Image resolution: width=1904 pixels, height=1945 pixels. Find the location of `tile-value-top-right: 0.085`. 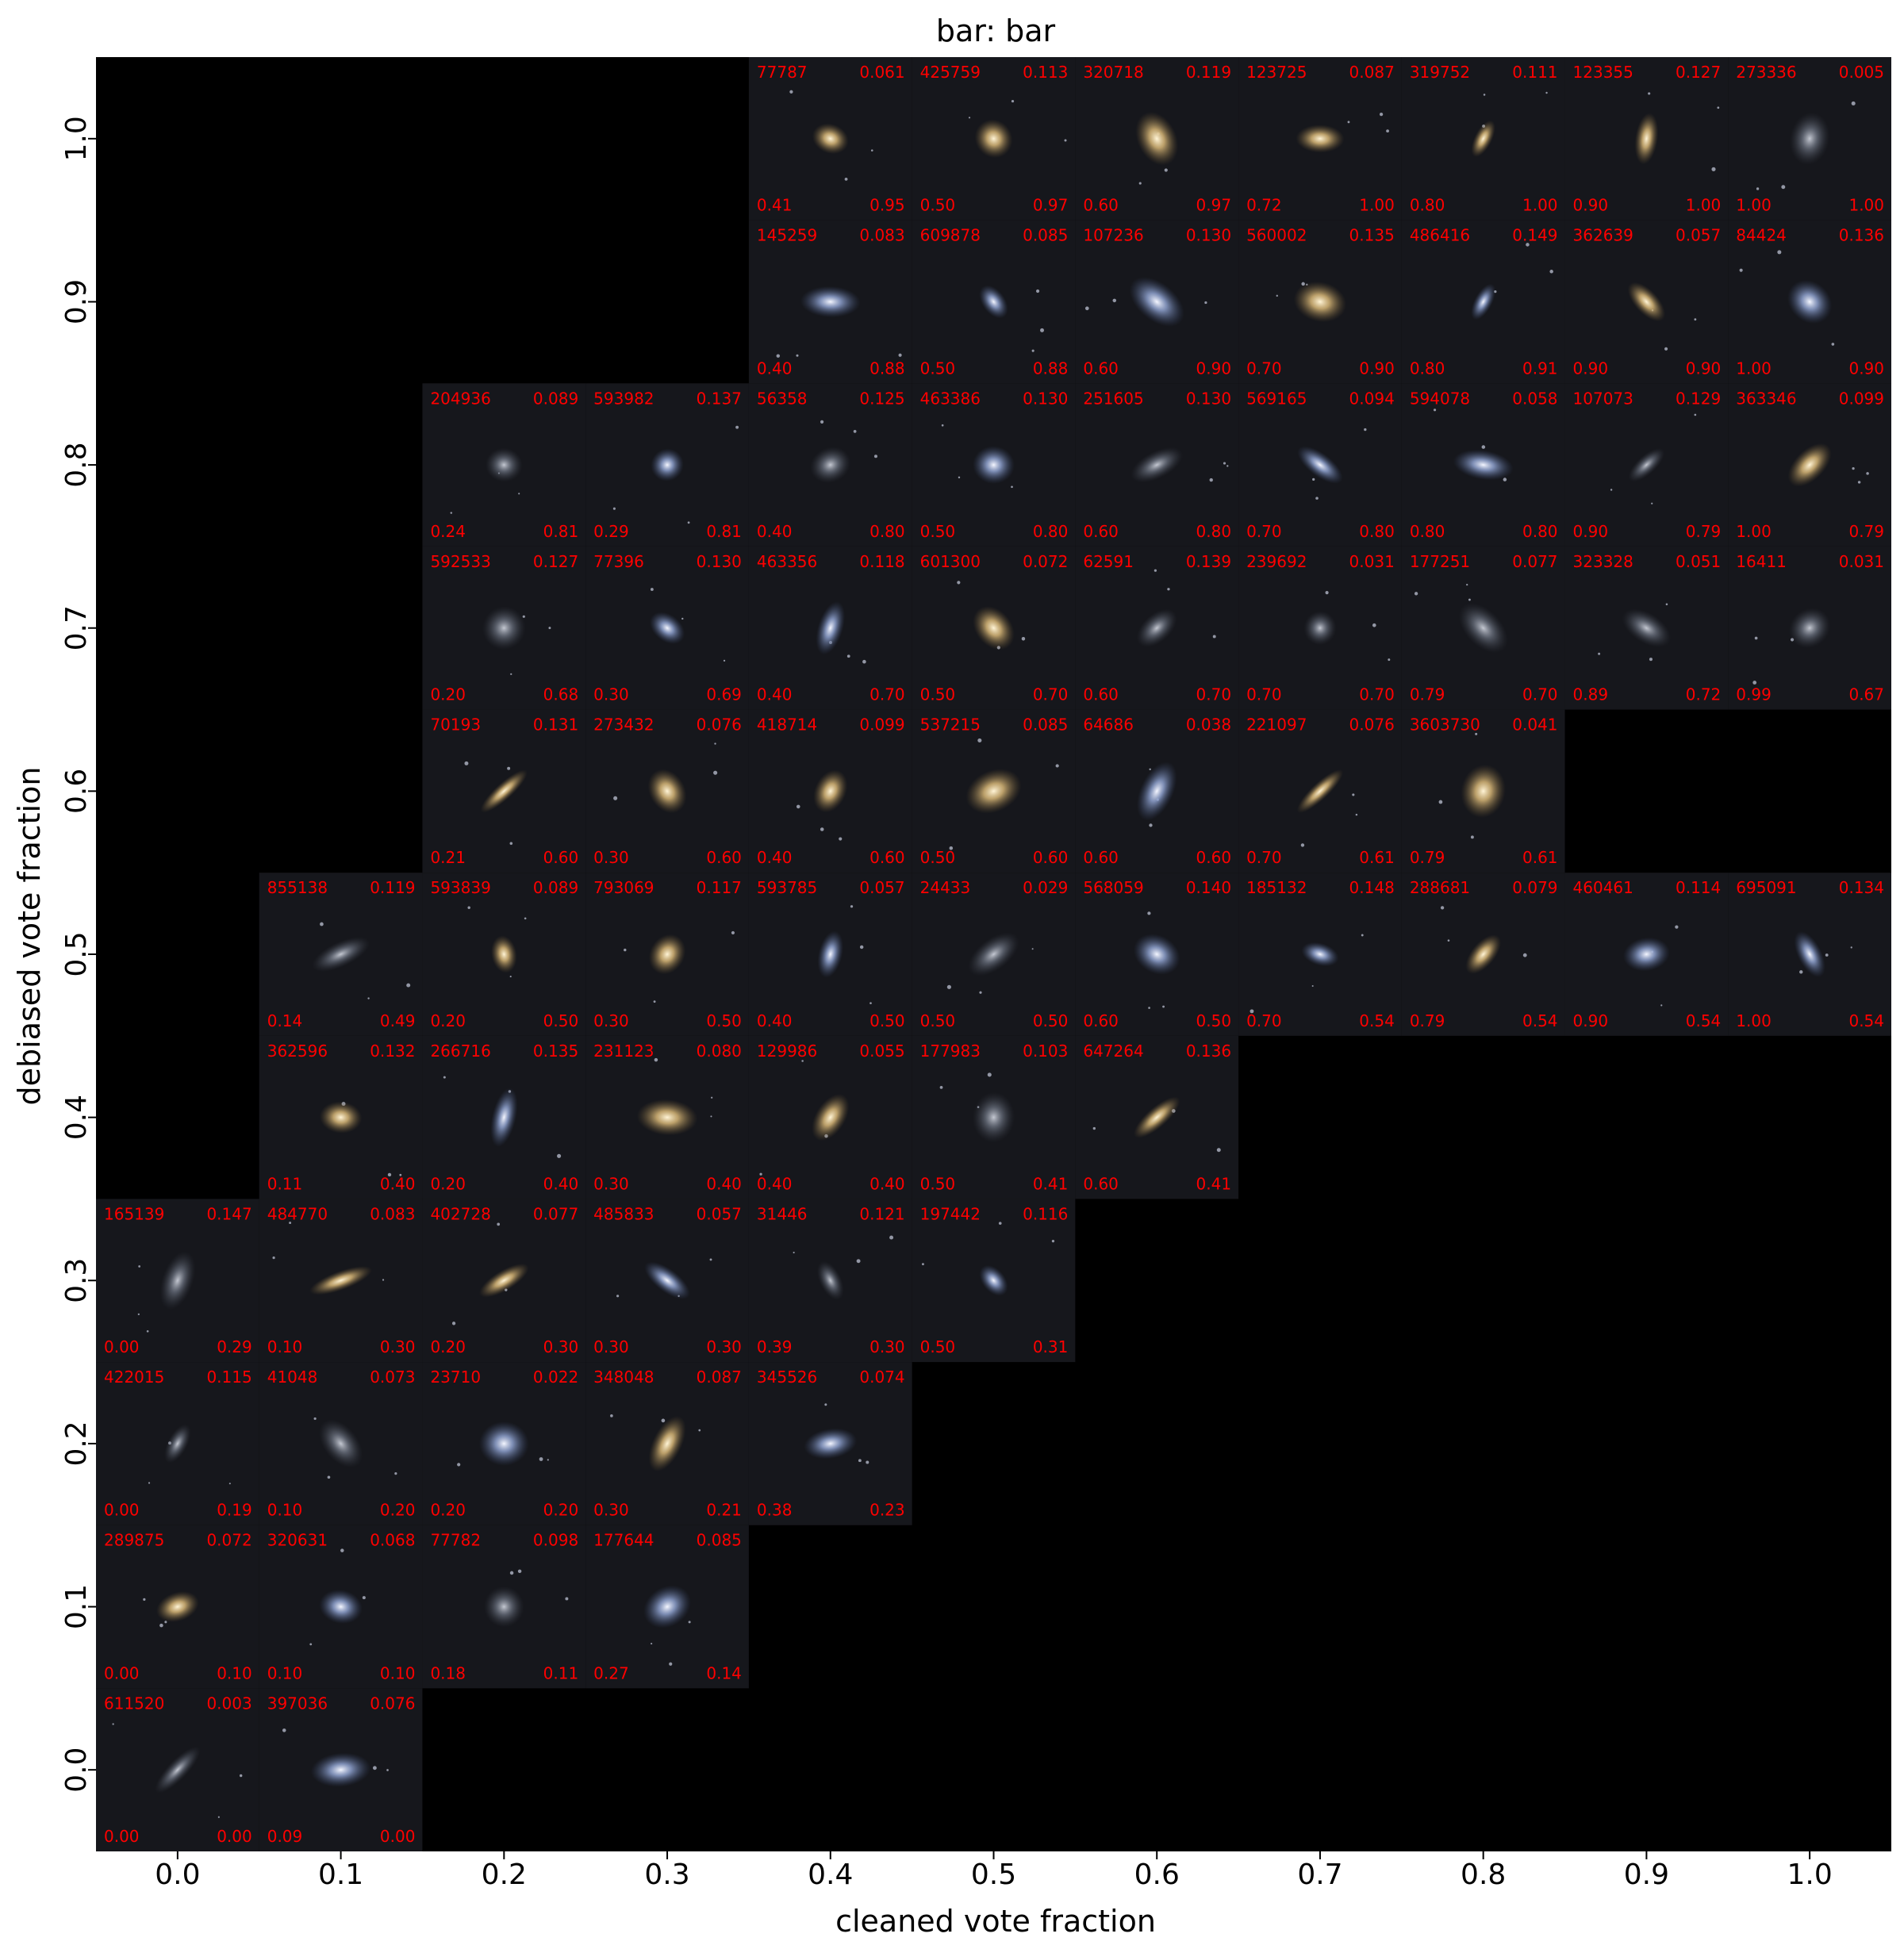

tile-value-top-right: 0.085 is located at coordinates (1045, 235).